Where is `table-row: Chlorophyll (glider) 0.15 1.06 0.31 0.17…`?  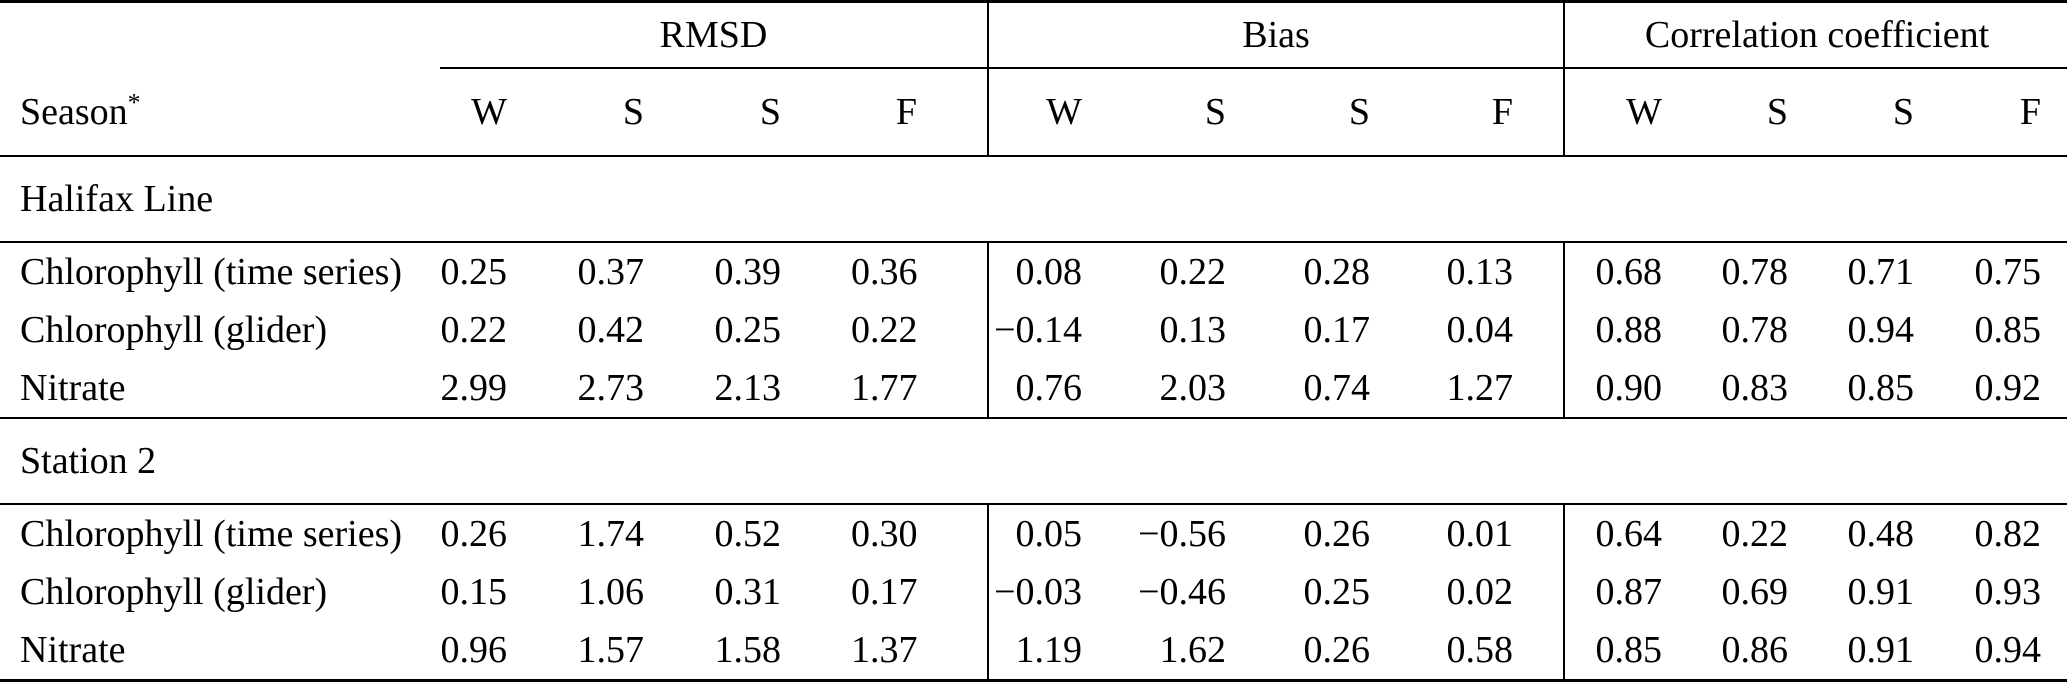 table-row: Chlorophyll (glider) 0.15 1.06 0.31 0.17… is located at coordinates (1033, 592).